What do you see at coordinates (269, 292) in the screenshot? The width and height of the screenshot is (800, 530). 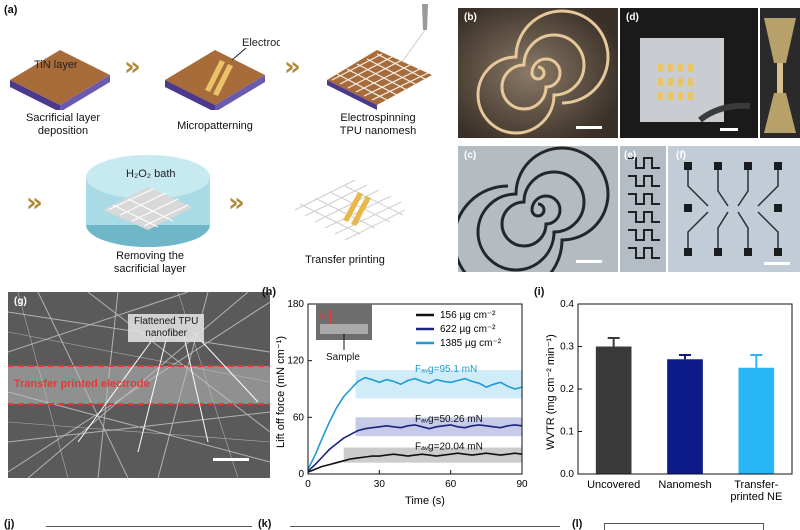 I see `panel-label-h: (h)` at bounding box center [269, 292].